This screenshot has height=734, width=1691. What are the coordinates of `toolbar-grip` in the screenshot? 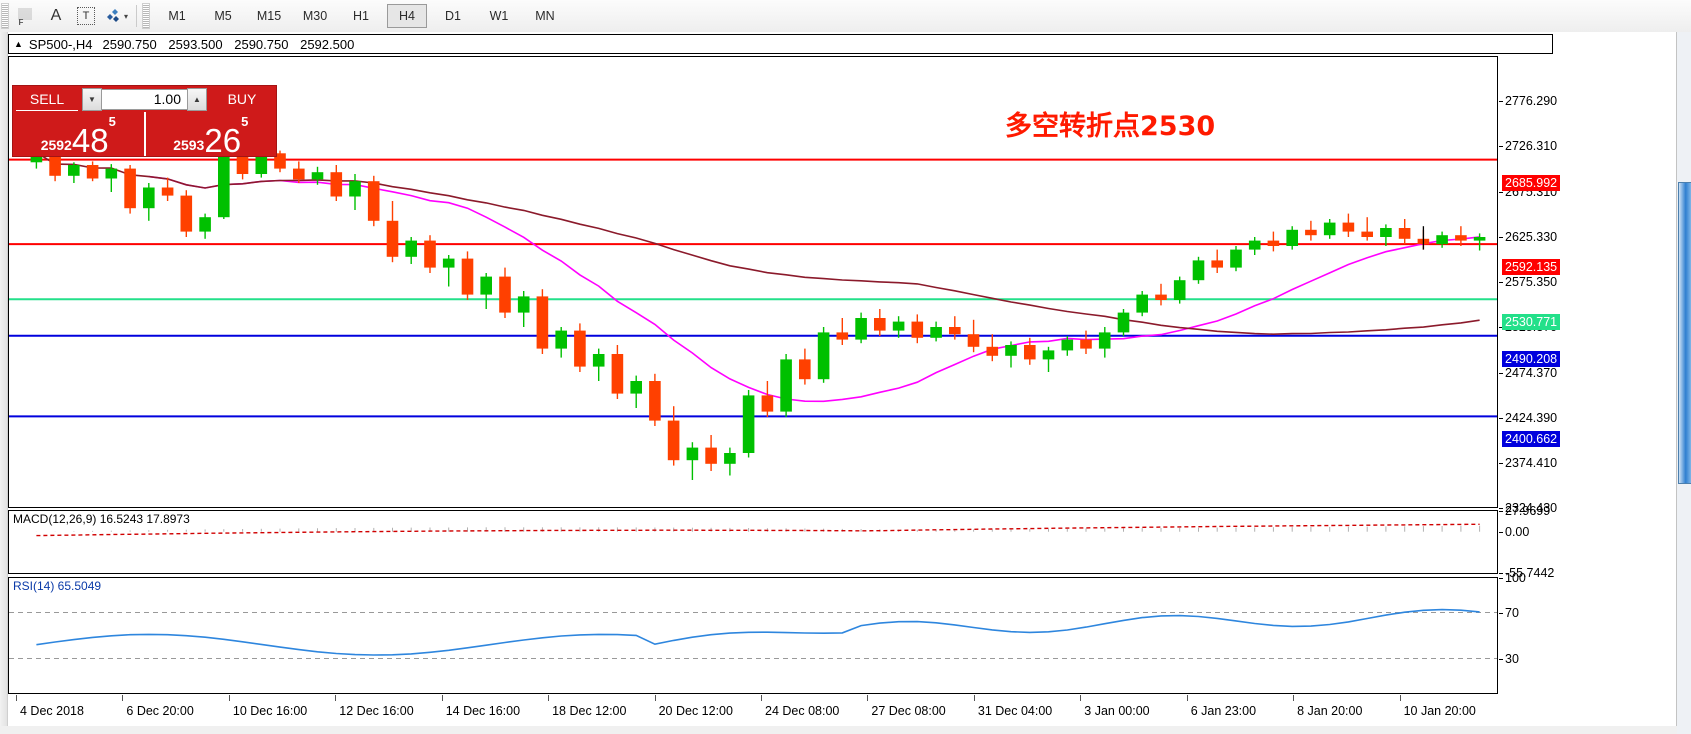 It's located at (5, 16).